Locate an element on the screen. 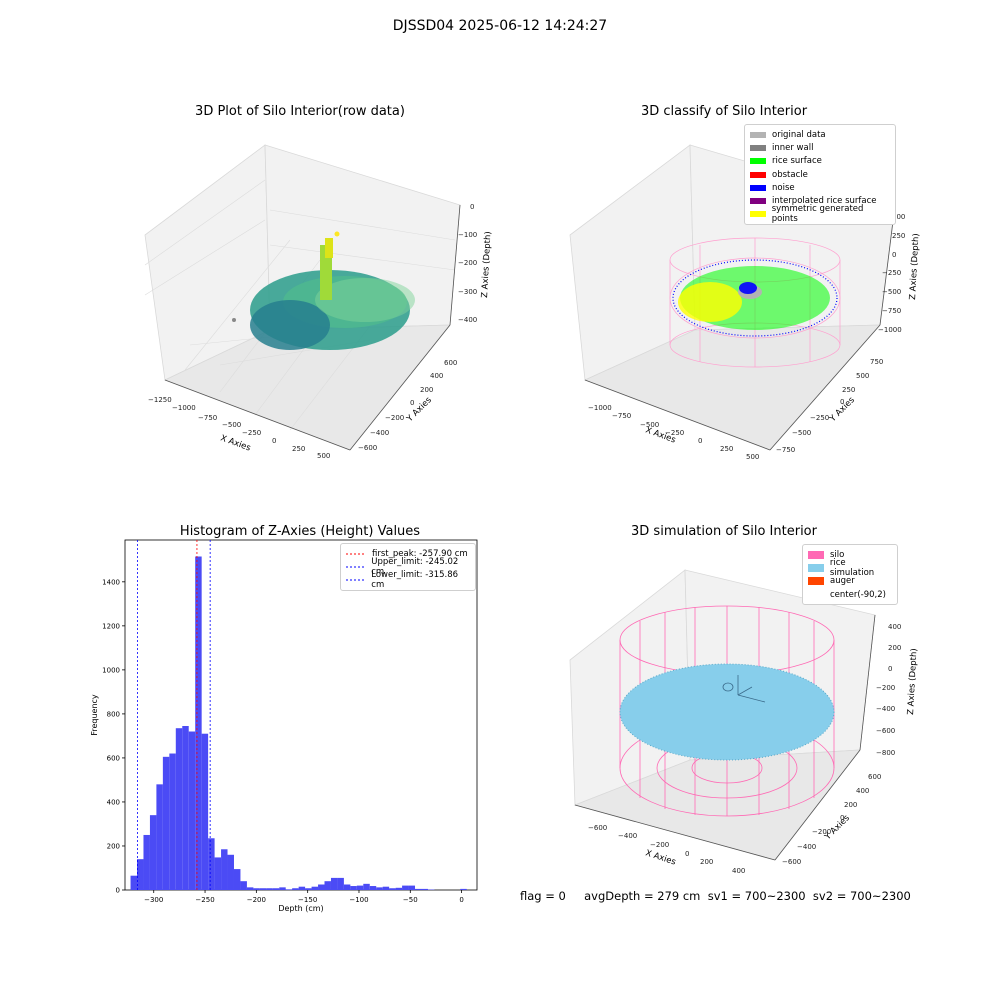 This screenshot has height=1000, width=1000. plot2-y-tick: 500 is located at coordinates (862, 376).